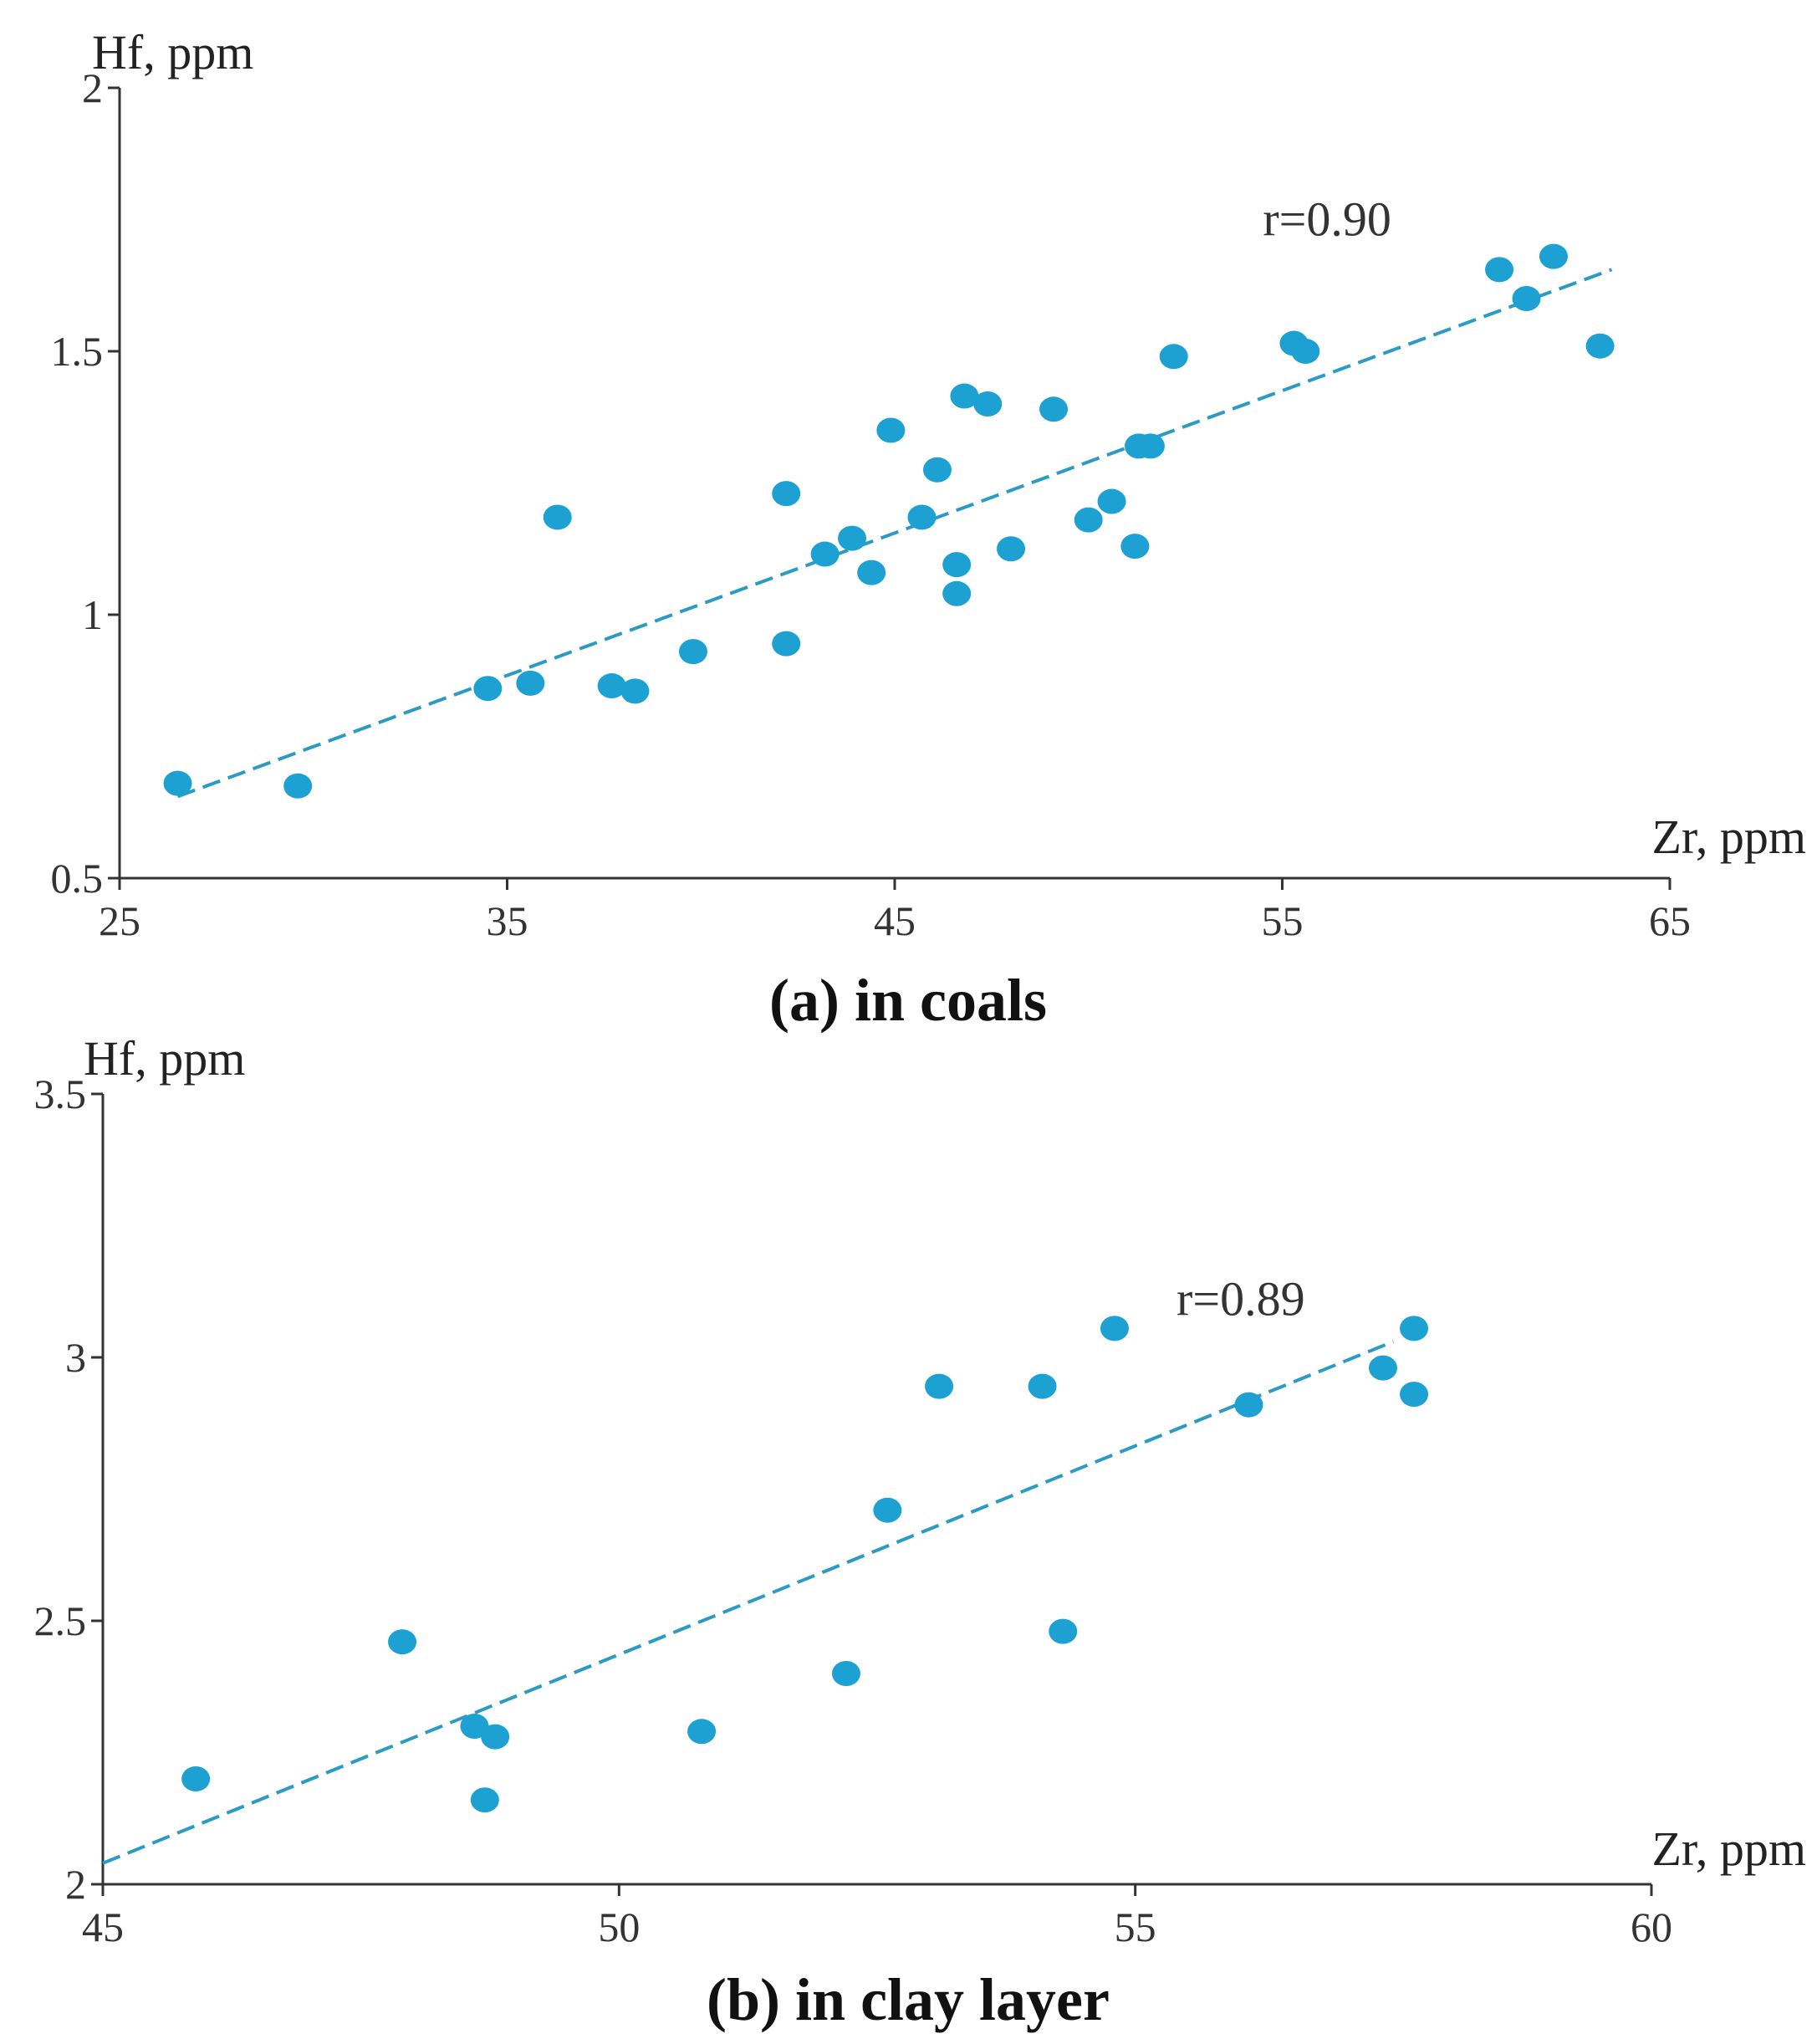  I want to click on correlation-annotation: r=0.90, so click(1327, 219).